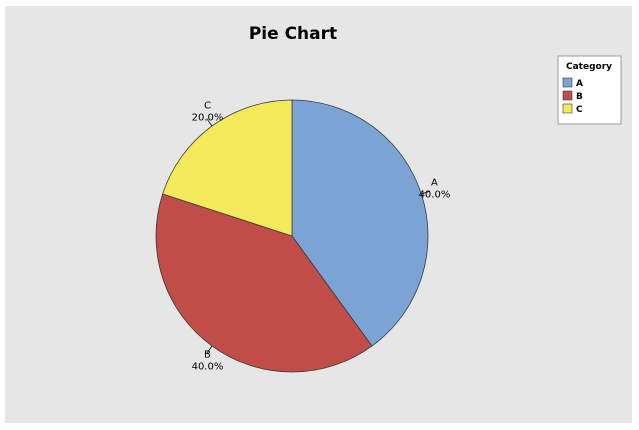  Describe the element at coordinates (579, 84) in the screenshot. I see `legend-label-a: A` at that location.